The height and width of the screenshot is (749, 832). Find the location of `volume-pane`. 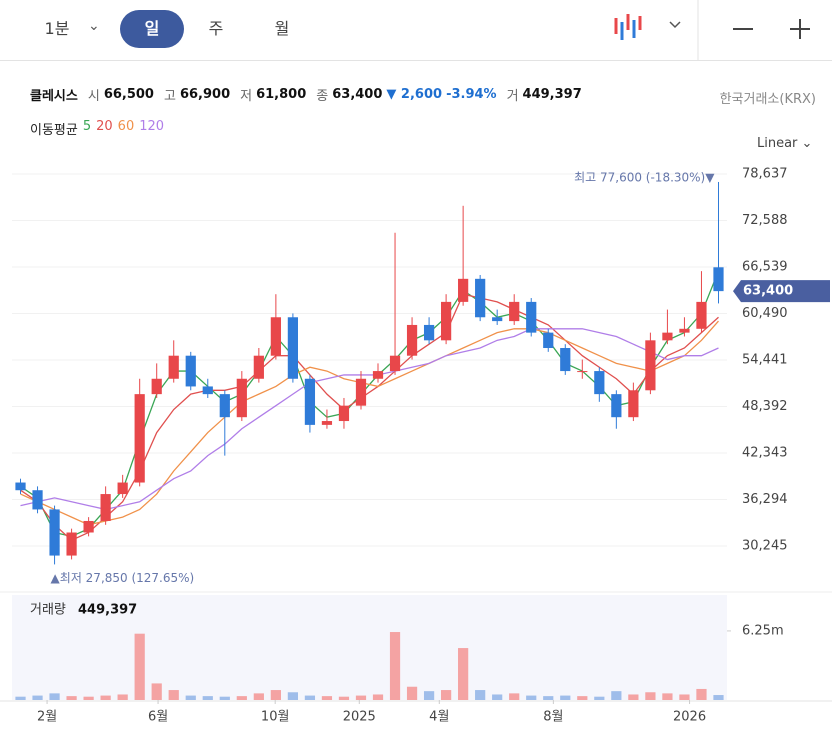

volume-pane is located at coordinates (369, 647).